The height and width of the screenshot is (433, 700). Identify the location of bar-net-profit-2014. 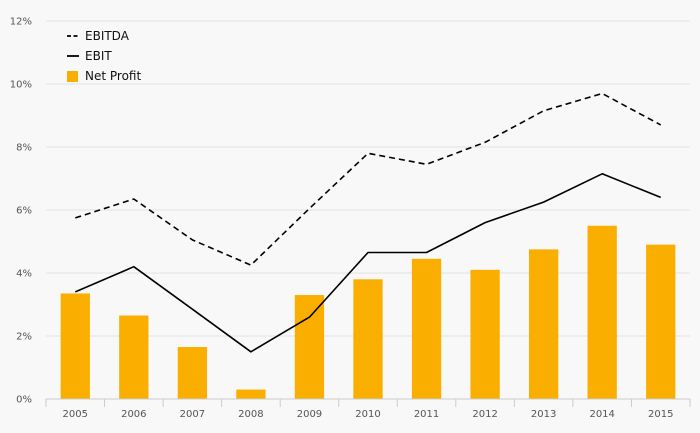
(602, 312).